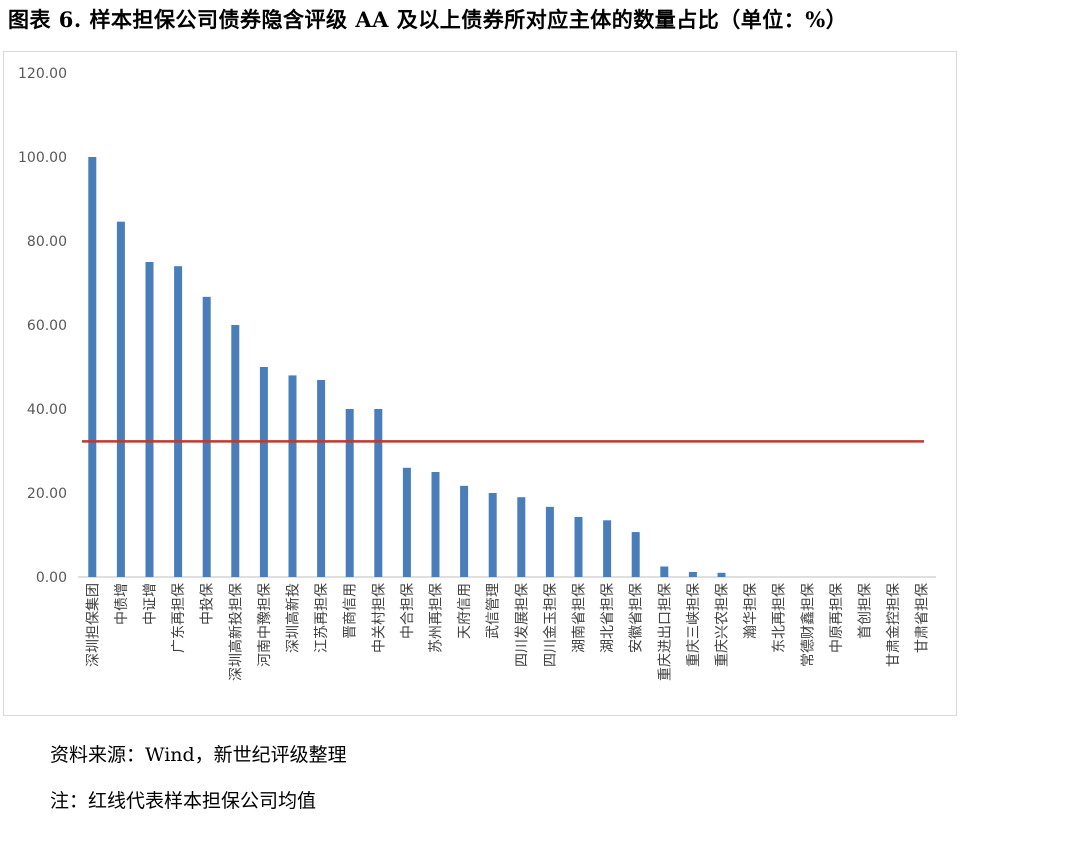 This screenshot has width=1080, height=842. I want to click on category-label: 中投保, so click(208, 604).